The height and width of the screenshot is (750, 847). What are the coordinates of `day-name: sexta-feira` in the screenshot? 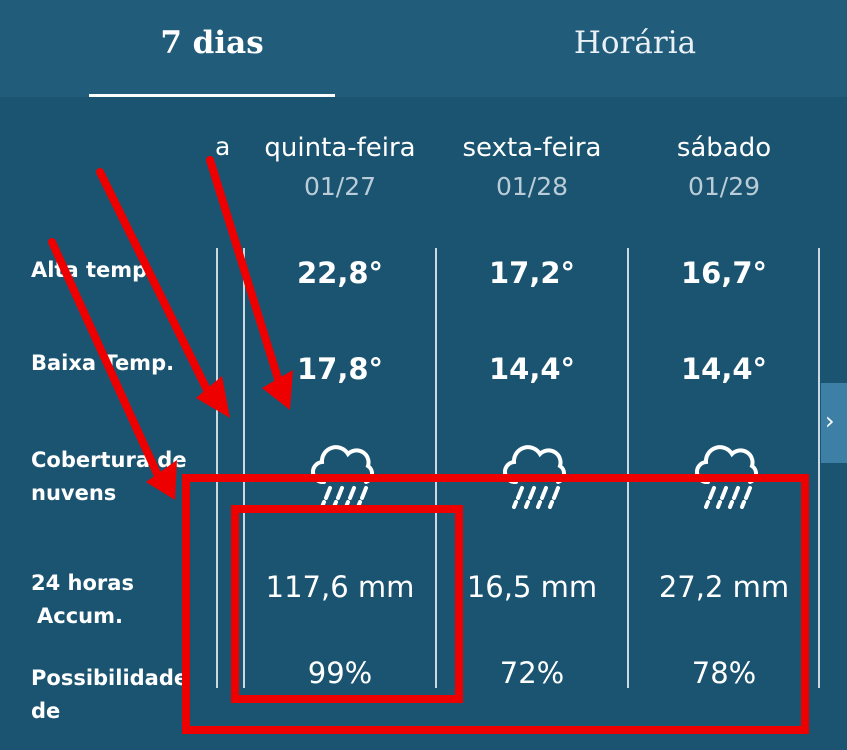 It's located at (532, 148).